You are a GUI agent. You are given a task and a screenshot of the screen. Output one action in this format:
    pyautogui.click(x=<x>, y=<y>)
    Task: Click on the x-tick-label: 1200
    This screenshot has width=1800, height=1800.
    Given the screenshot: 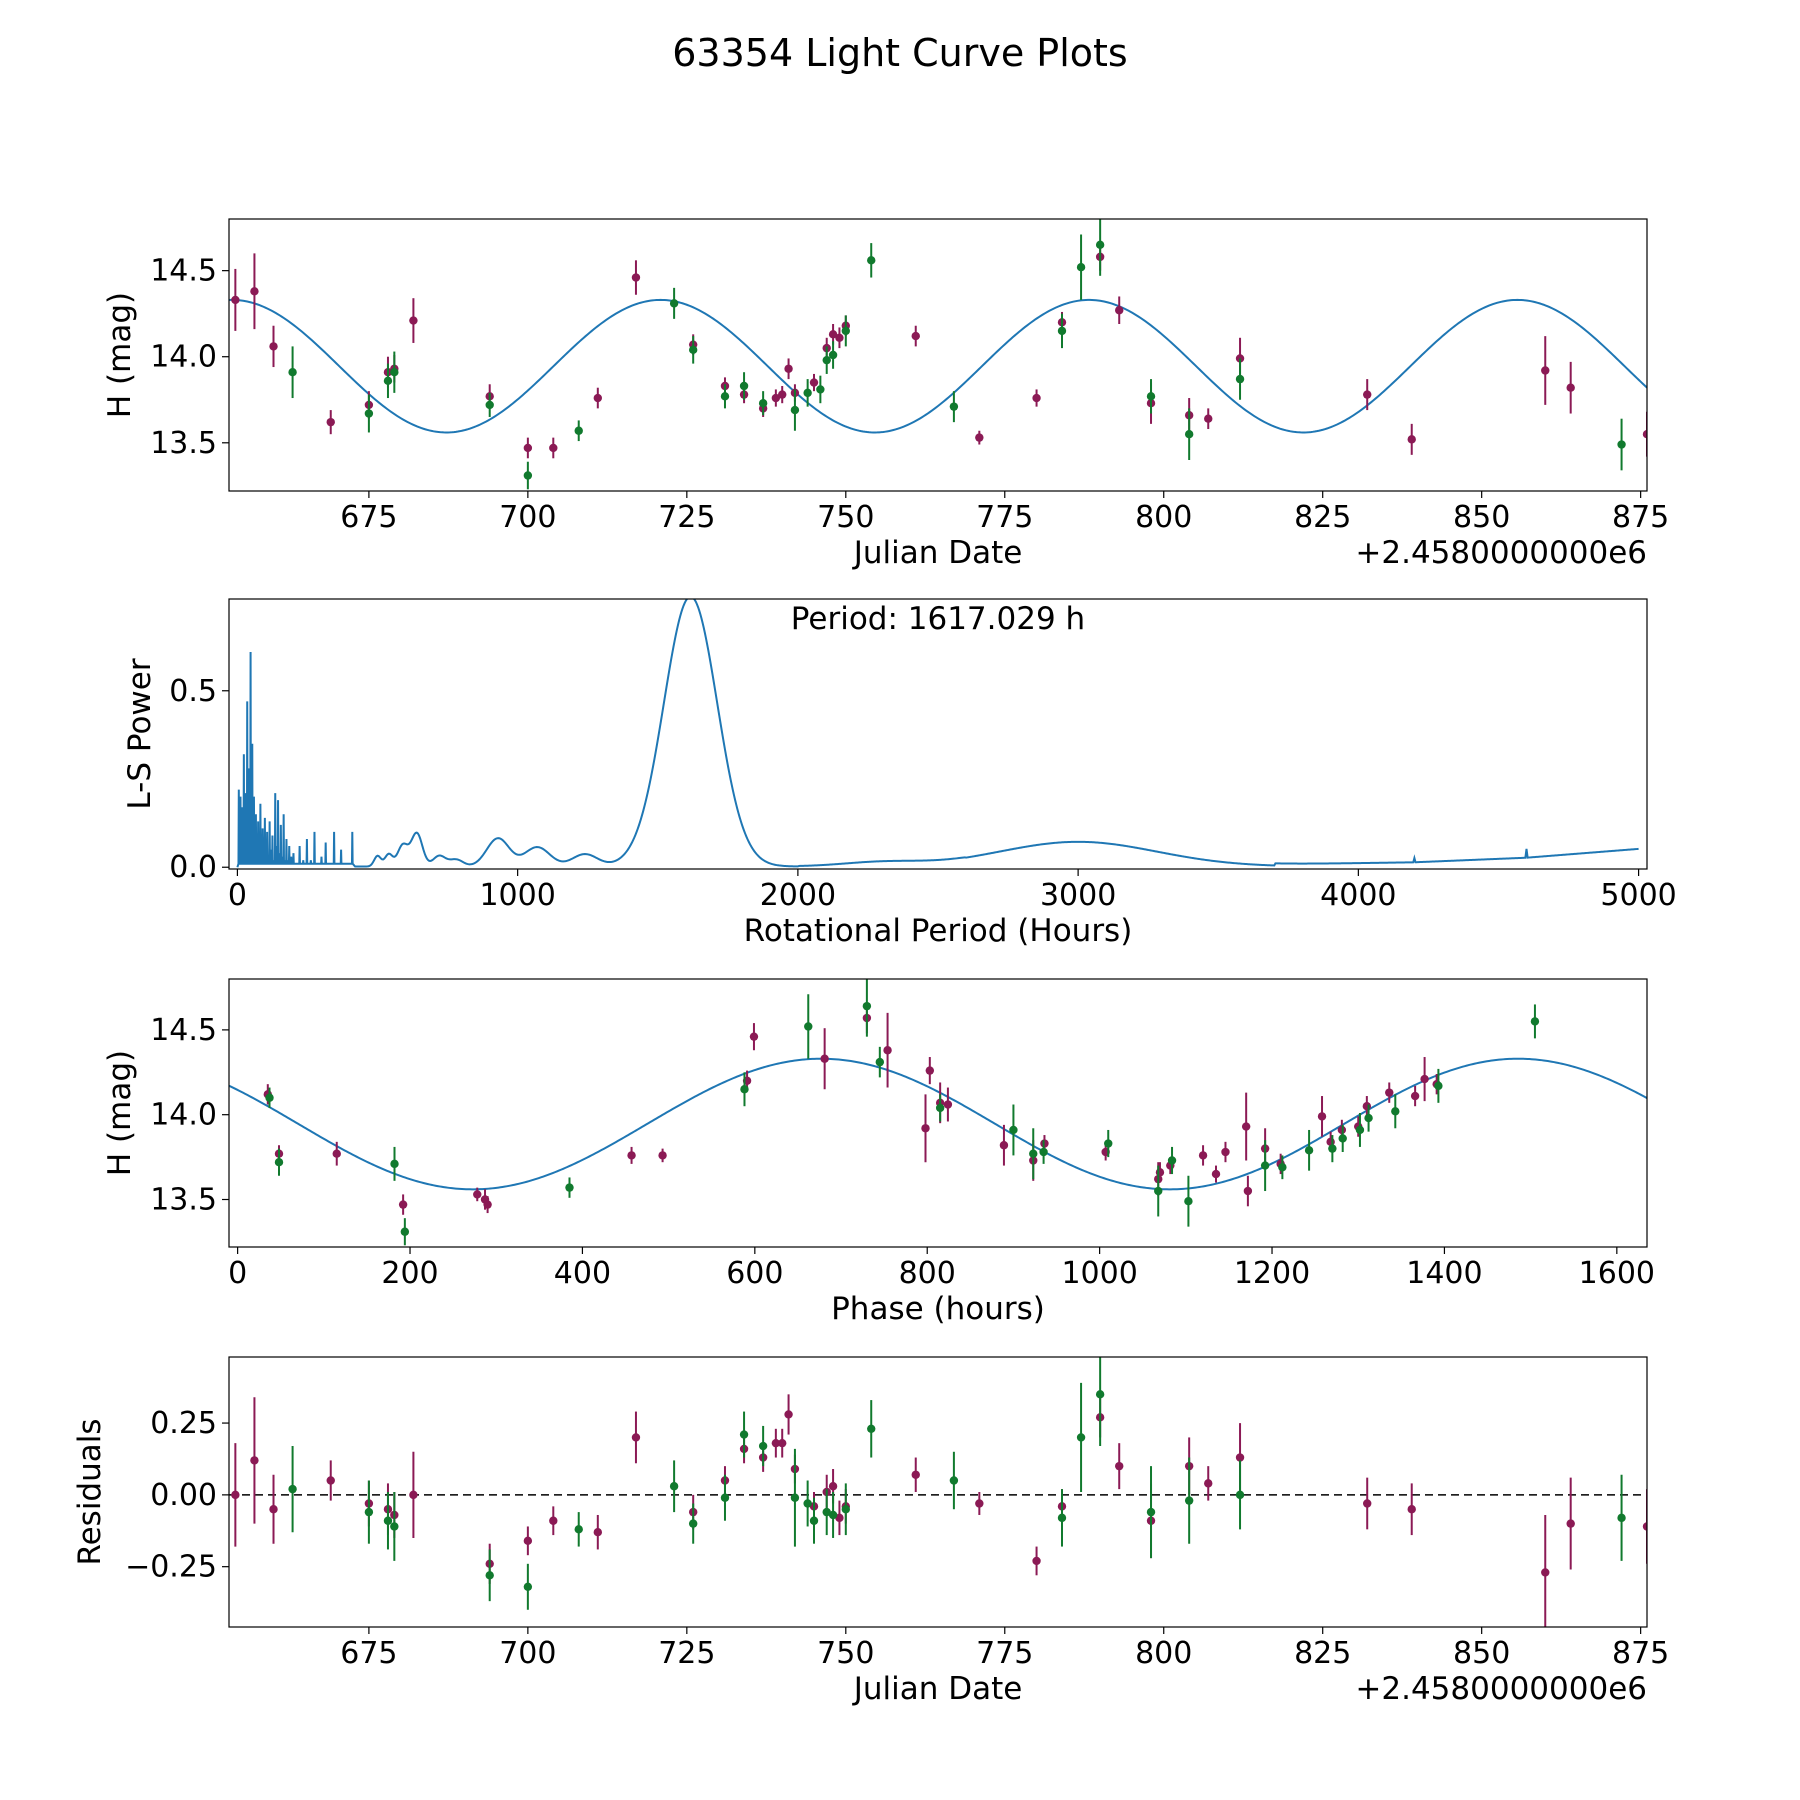 What is the action you would take?
    pyautogui.click(x=1272, y=1273)
    